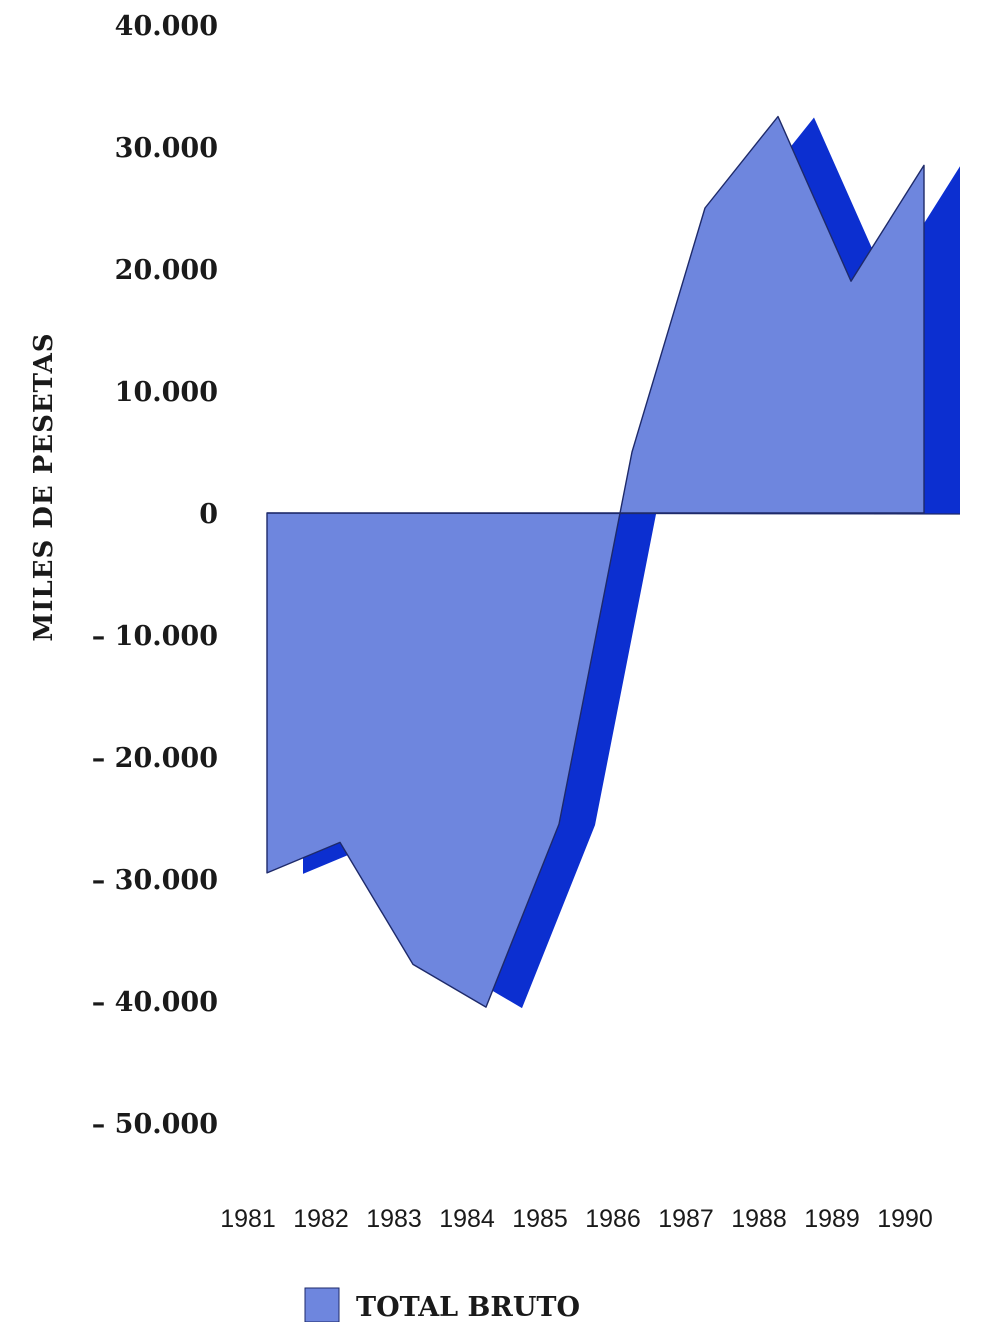  What do you see at coordinates (44, 486) in the screenshot?
I see `y-axis-label: MILES DE PESETAS` at bounding box center [44, 486].